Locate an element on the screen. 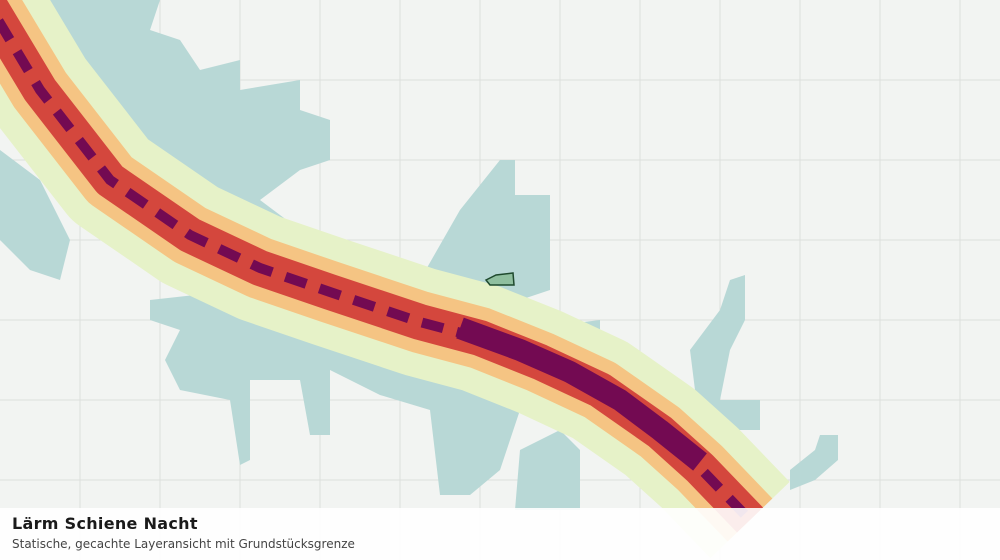 The width and height of the screenshot is (1000, 560). parcel-boundary is located at coordinates (499, 279).